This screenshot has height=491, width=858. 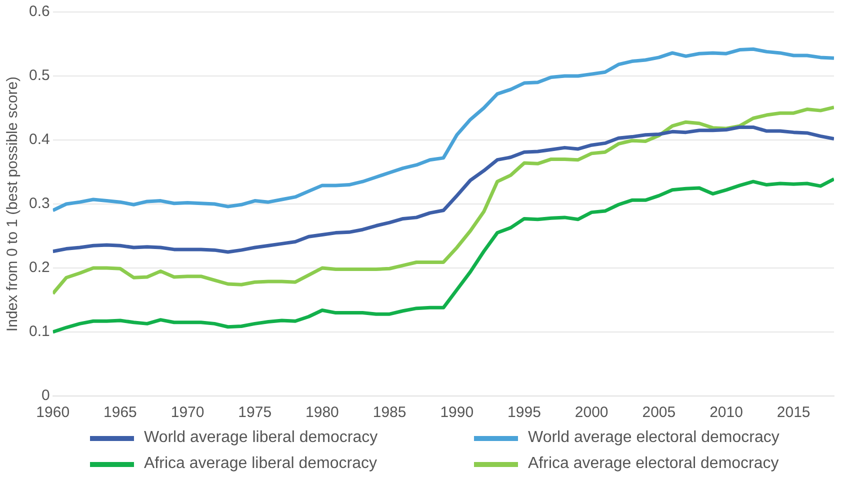 I want to click on y-tick-label: 0.3, so click(x=39, y=203).